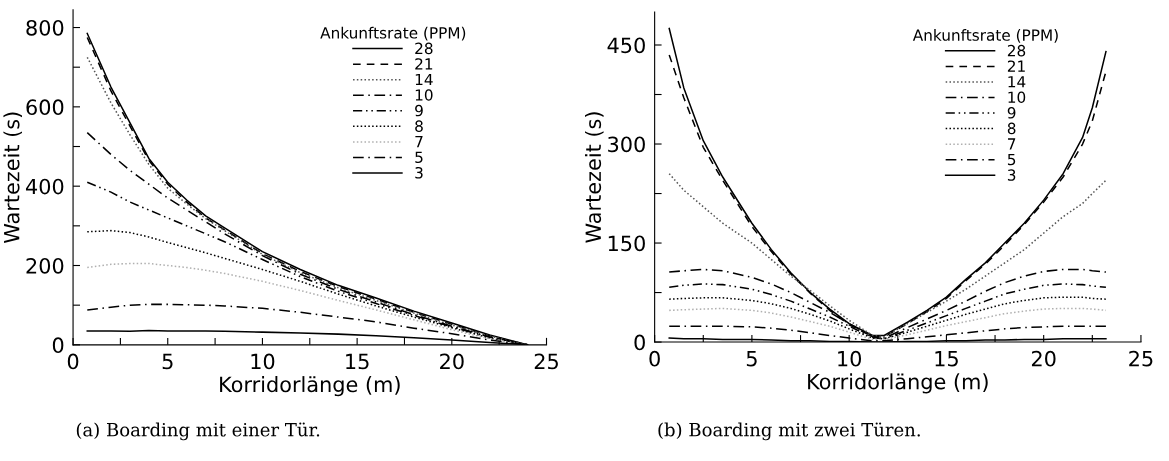 Image resolution: width=1169 pixels, height=461 pixels. What do you see at coordinates (626, 243) in the screenshot?
I see `y-tick-label: 150` at bounding box center [626, 243].